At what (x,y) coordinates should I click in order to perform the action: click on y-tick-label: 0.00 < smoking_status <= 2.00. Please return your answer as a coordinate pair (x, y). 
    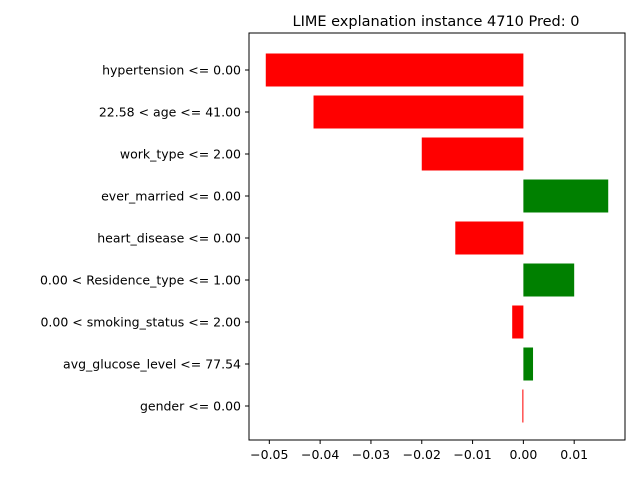
    Looking at the image, I should click on (140, 322).